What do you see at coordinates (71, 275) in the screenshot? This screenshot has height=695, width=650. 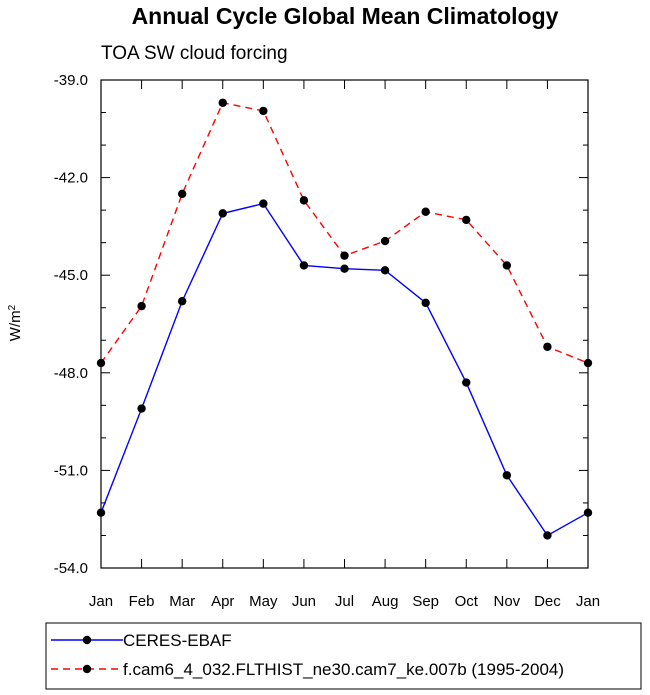 I see `y-tick-label: -45.0` at bounding box center [71, 275].